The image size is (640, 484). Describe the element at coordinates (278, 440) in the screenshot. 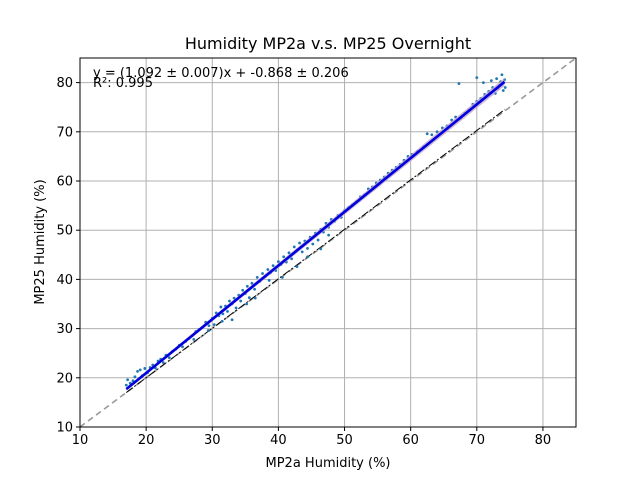

I see `x-tick-label: 40` at that location.